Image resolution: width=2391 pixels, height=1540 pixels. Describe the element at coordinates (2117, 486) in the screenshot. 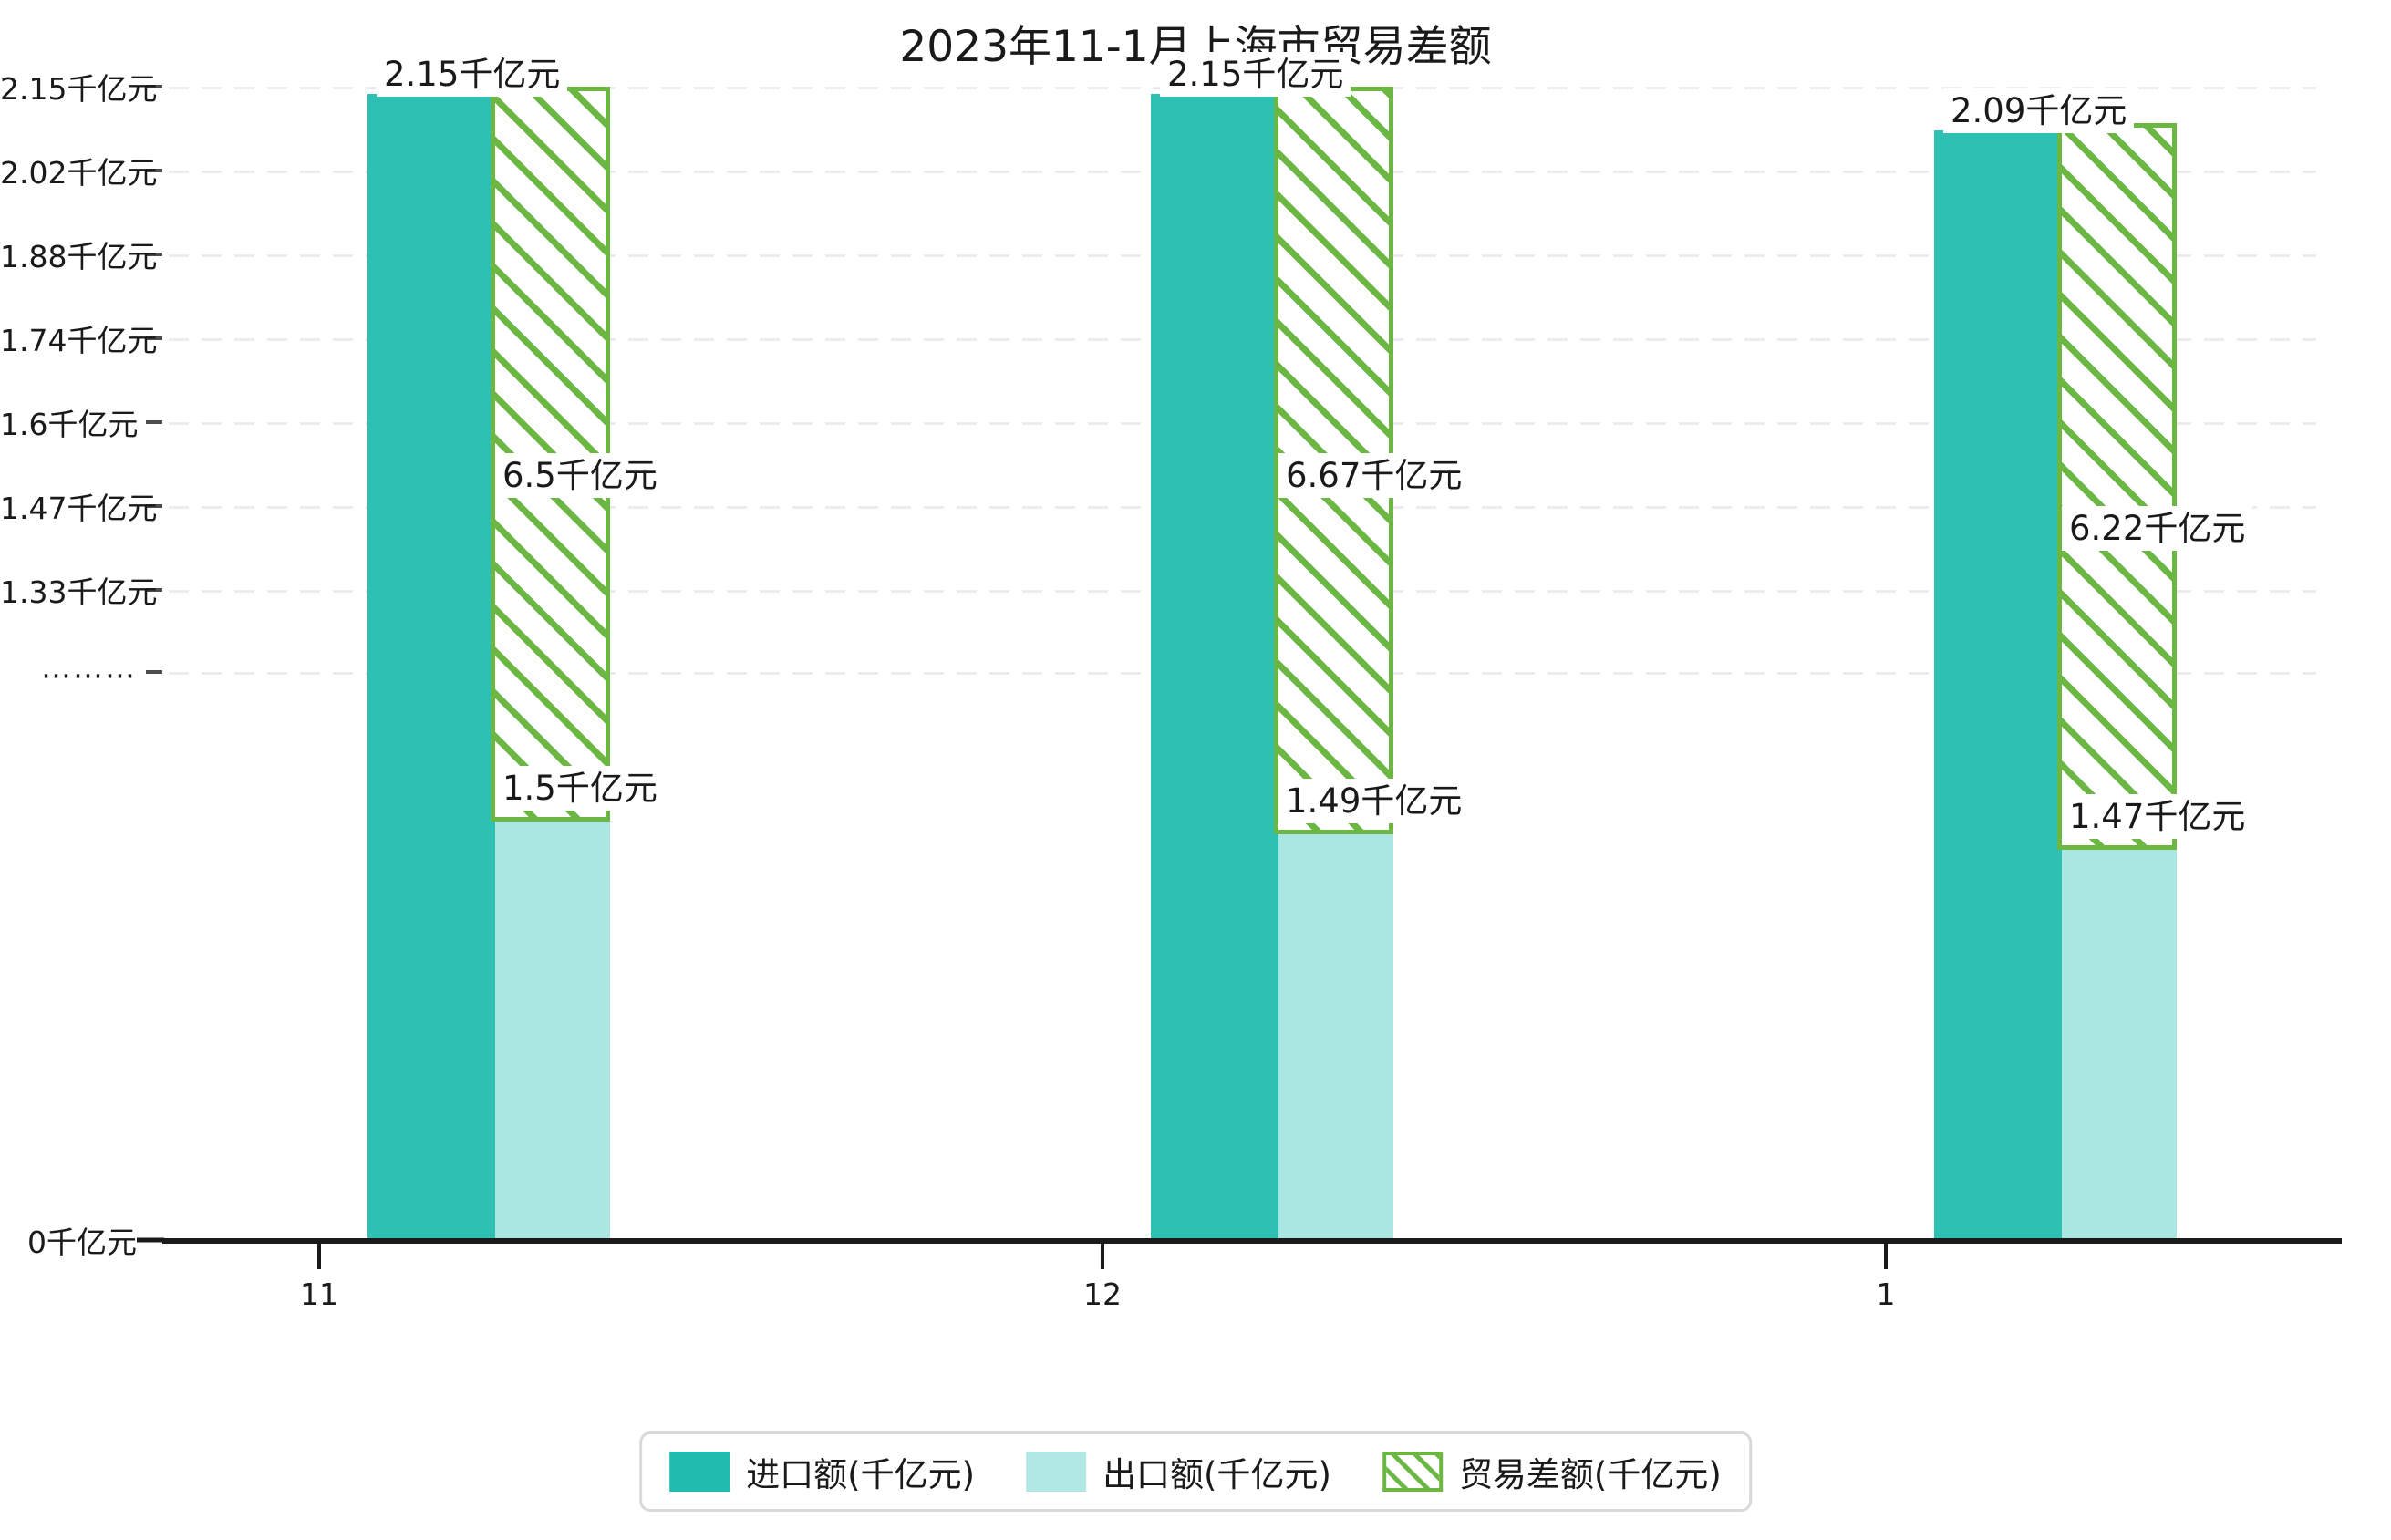

I see `bar-balance` at that location.